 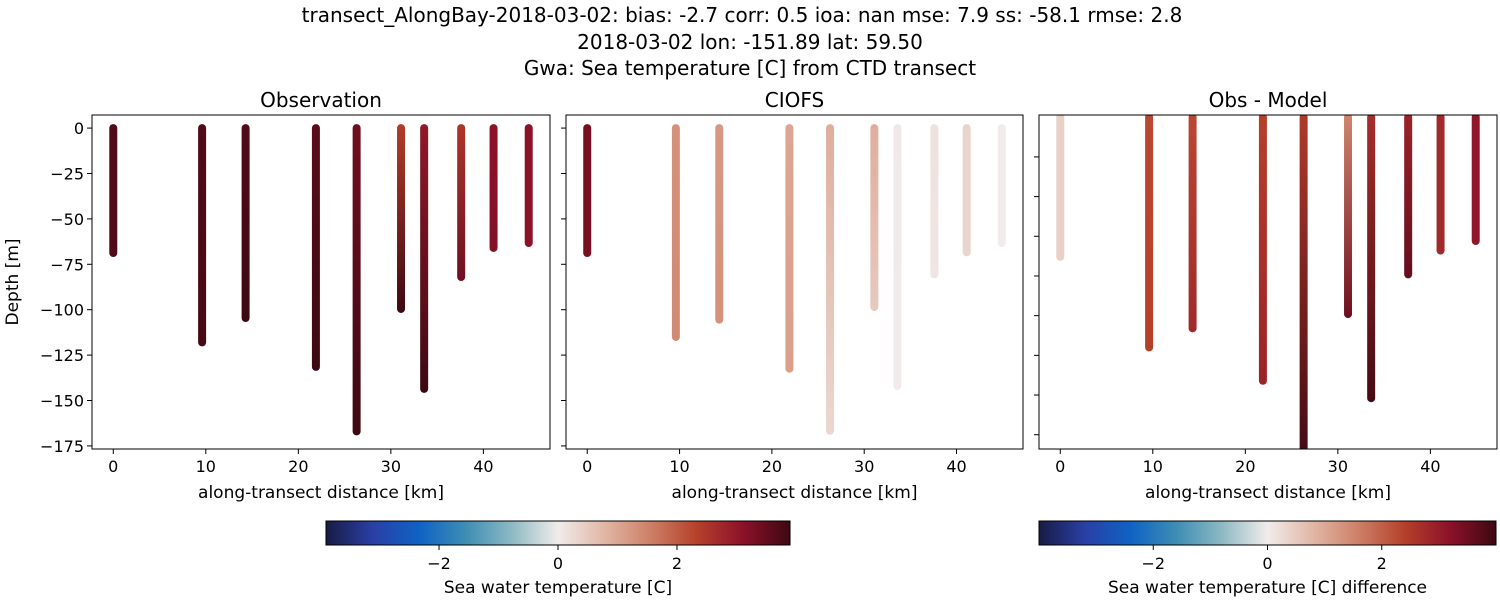 I want to click on y-tick-label: −100, so click(x=62, y=310).